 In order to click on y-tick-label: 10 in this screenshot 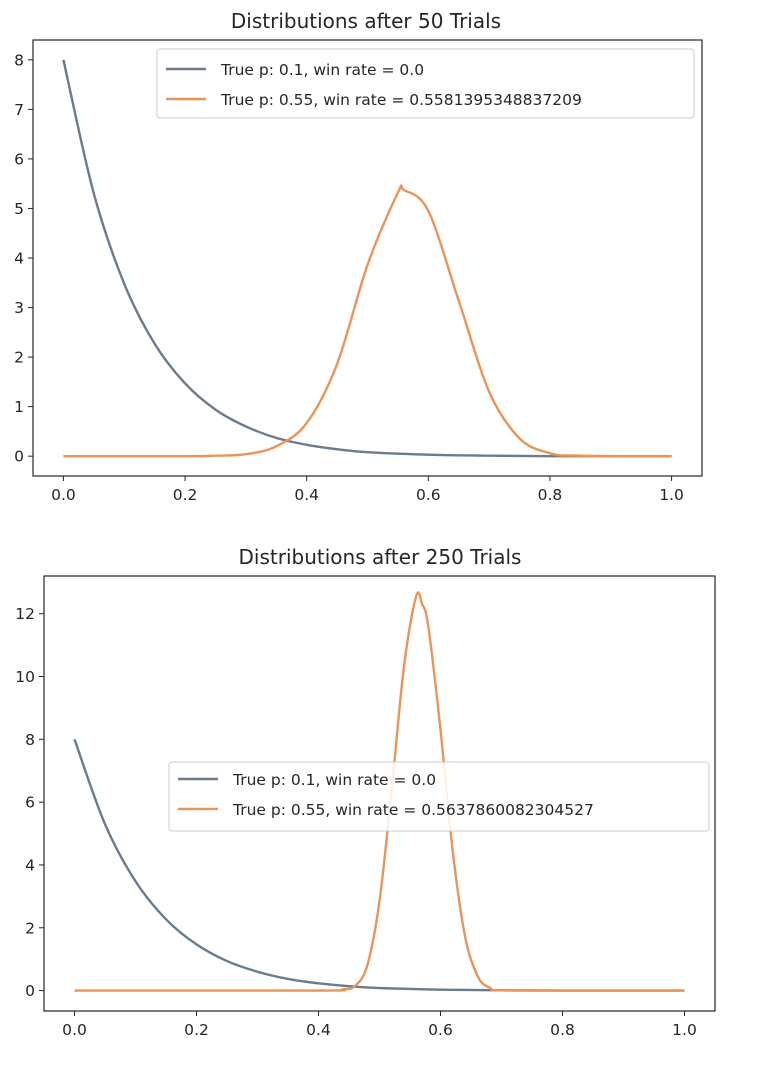, I will do `click(25, 677)`.